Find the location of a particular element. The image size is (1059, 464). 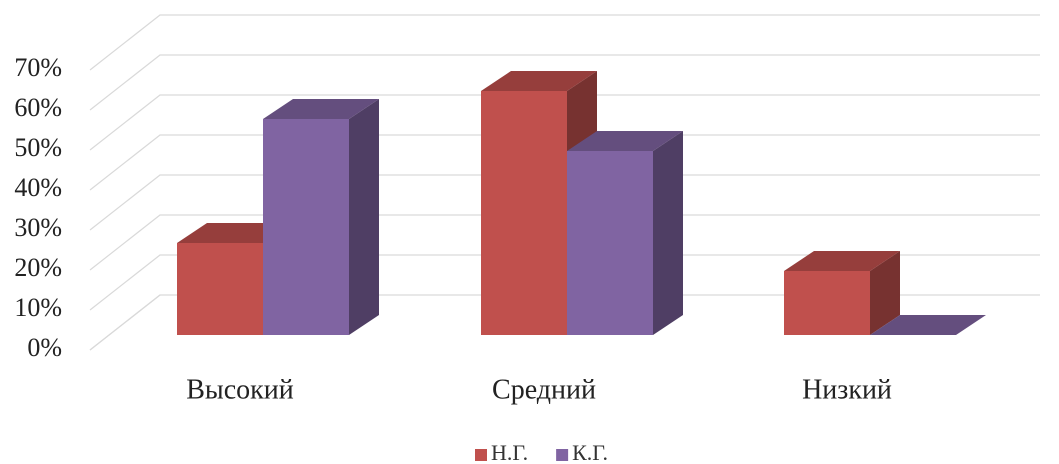

y-tick-label: 30% is located at coordinates (38, 227).